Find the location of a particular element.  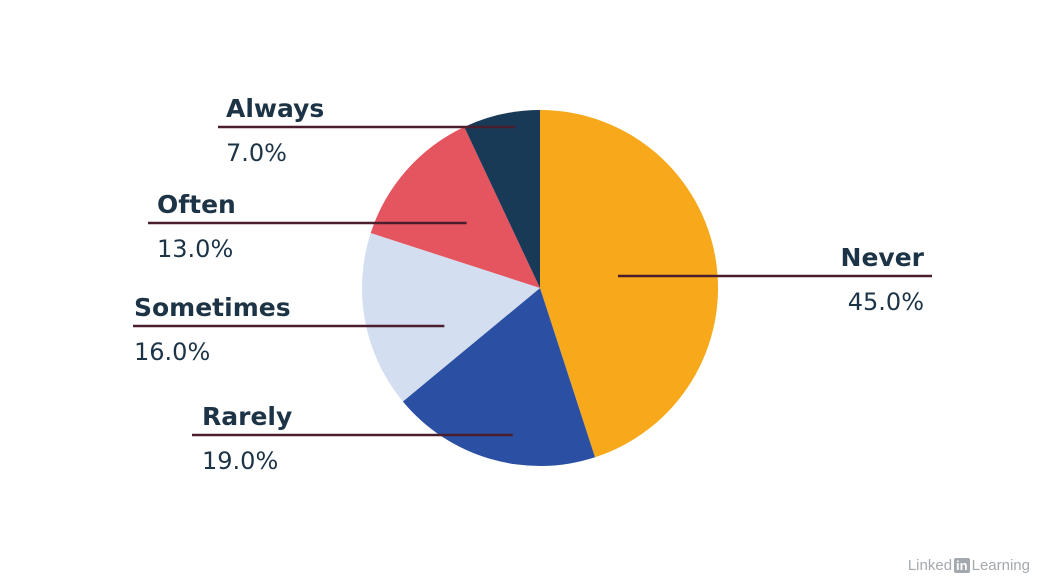

pie-slice-never is located at coordinates (629, 284).